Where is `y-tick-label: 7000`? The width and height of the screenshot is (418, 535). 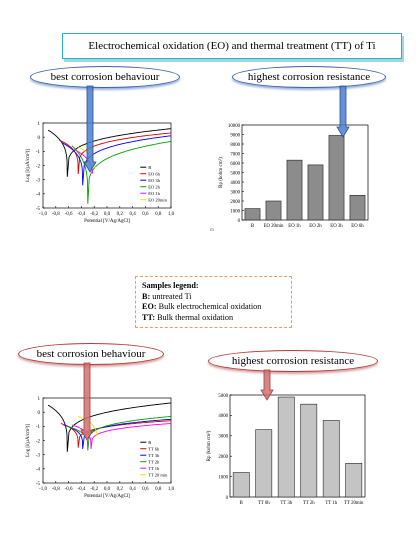 y-tick-label: 7000 is located at coordinates (235, 154).